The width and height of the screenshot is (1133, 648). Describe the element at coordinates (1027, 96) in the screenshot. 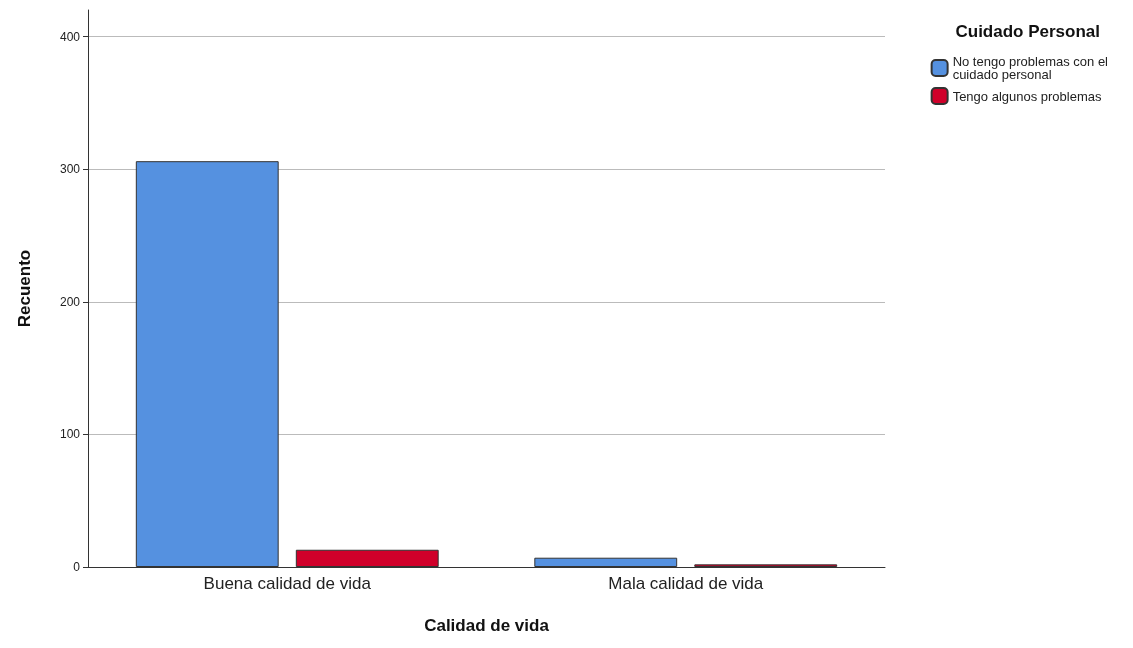

I see `legend-label: Tengo algunos problemas` at that location.